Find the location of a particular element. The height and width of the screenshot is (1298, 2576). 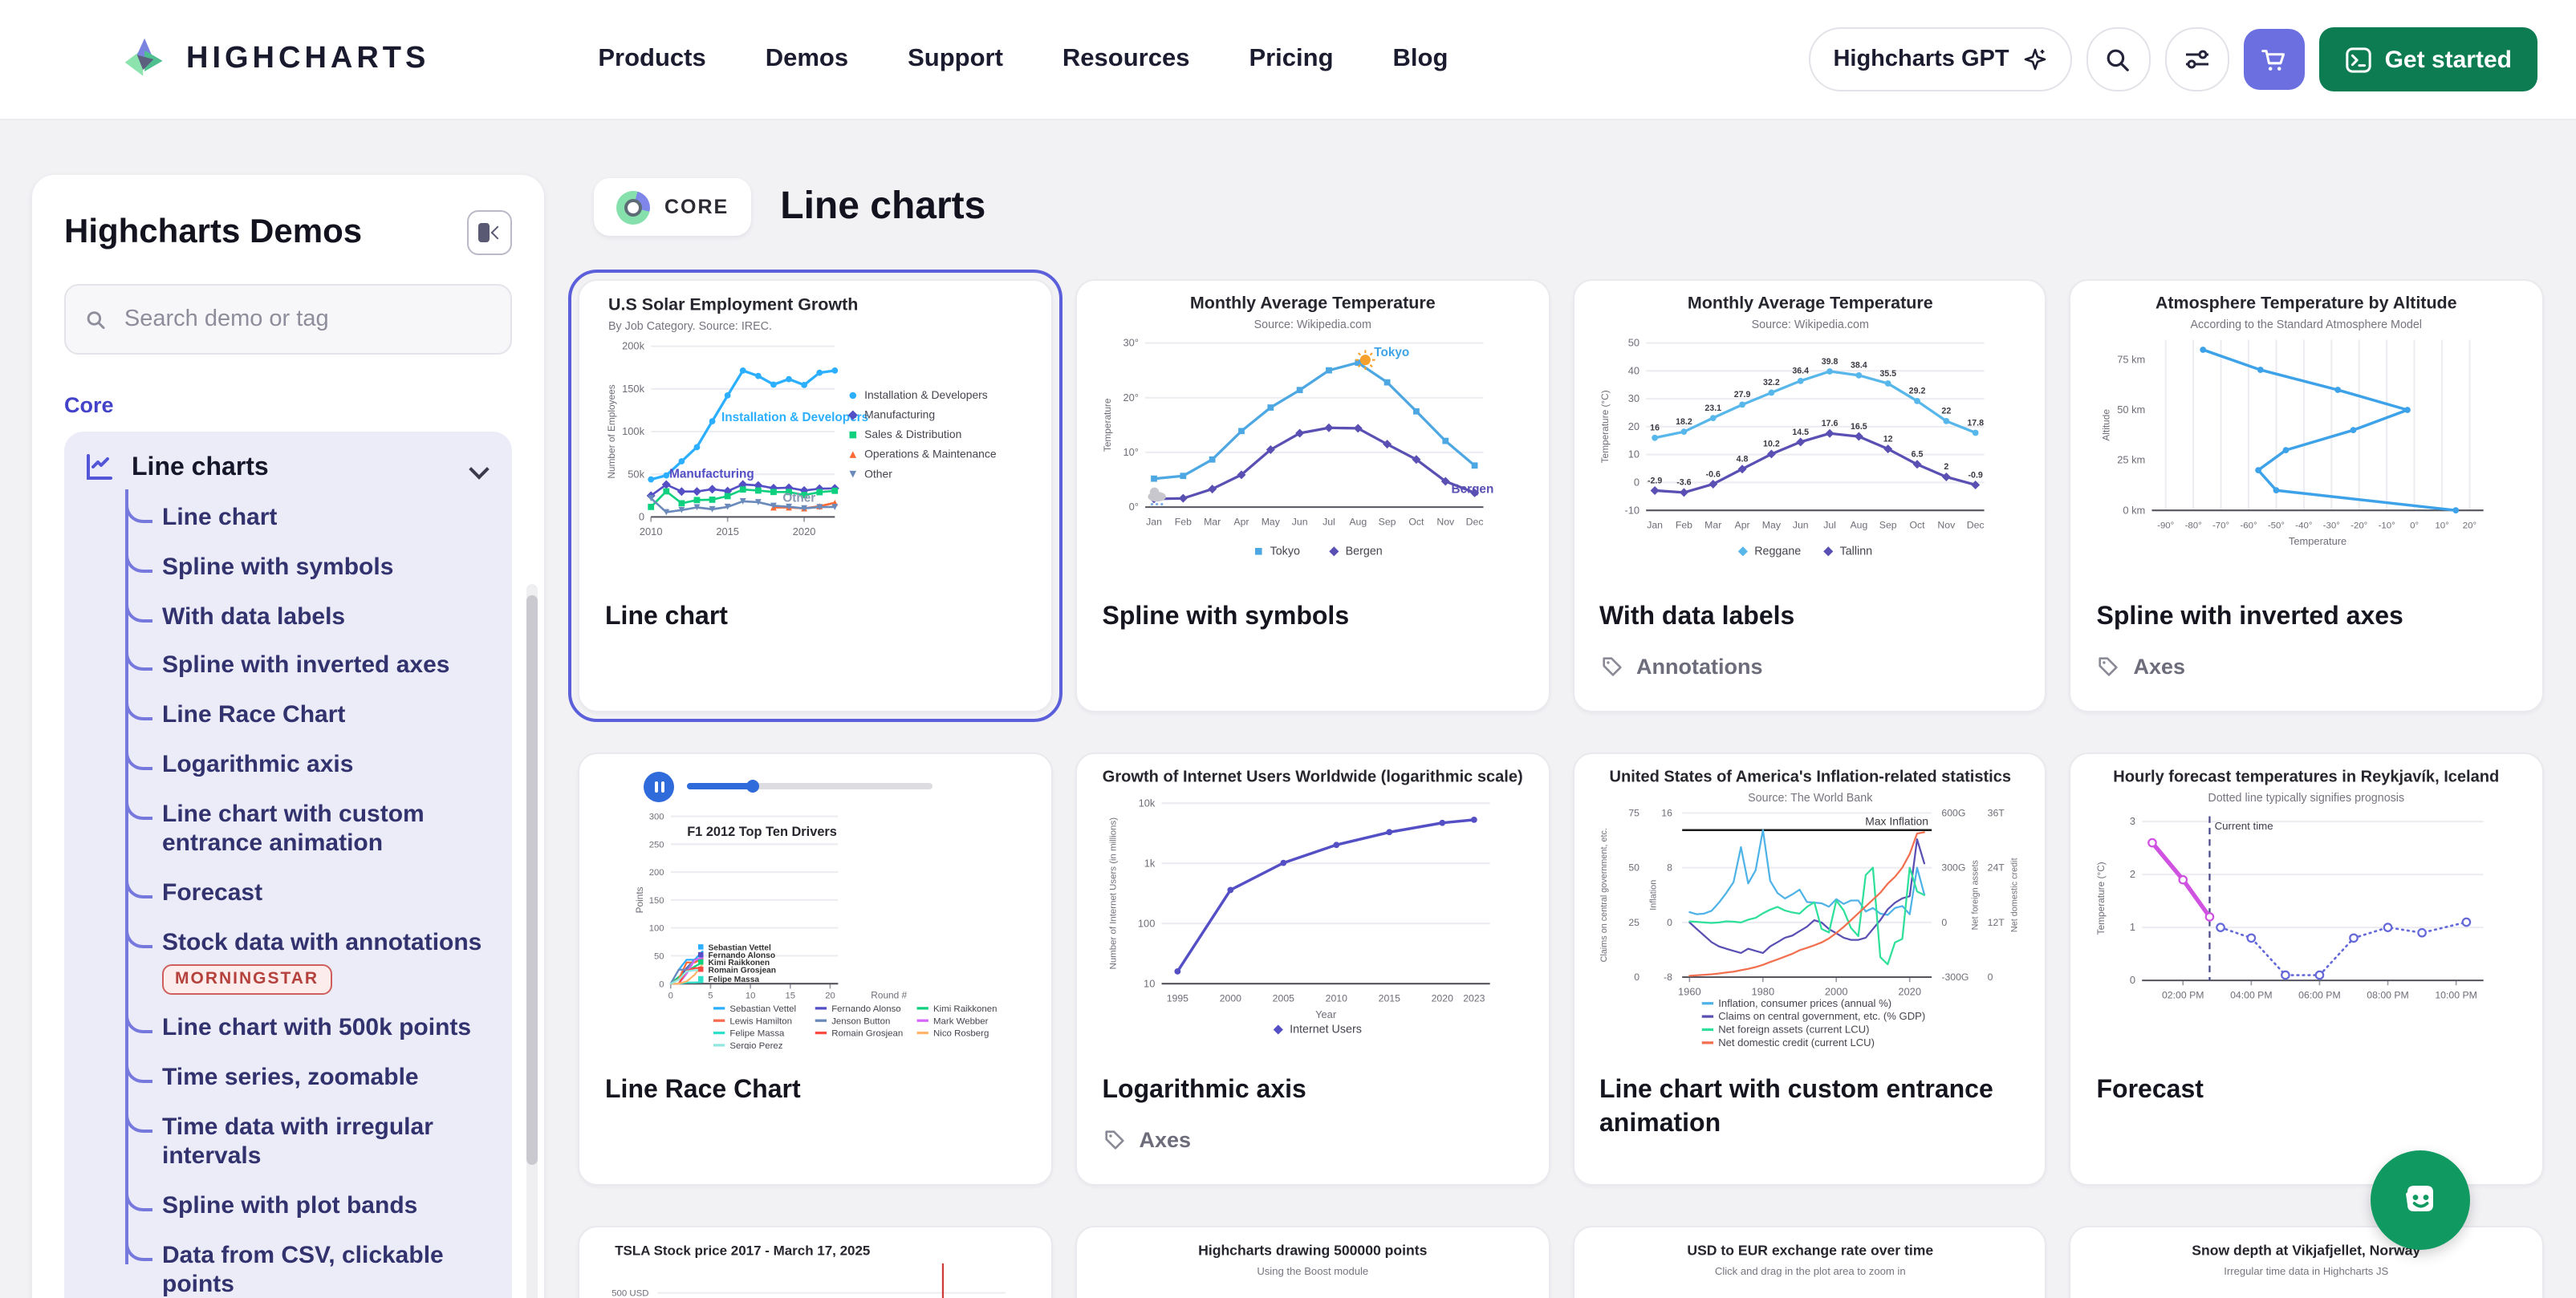

svg-text:USD to EUR exchange rate over: USD to EUR exchange rate over time is located at coordinates (1809, 1251).